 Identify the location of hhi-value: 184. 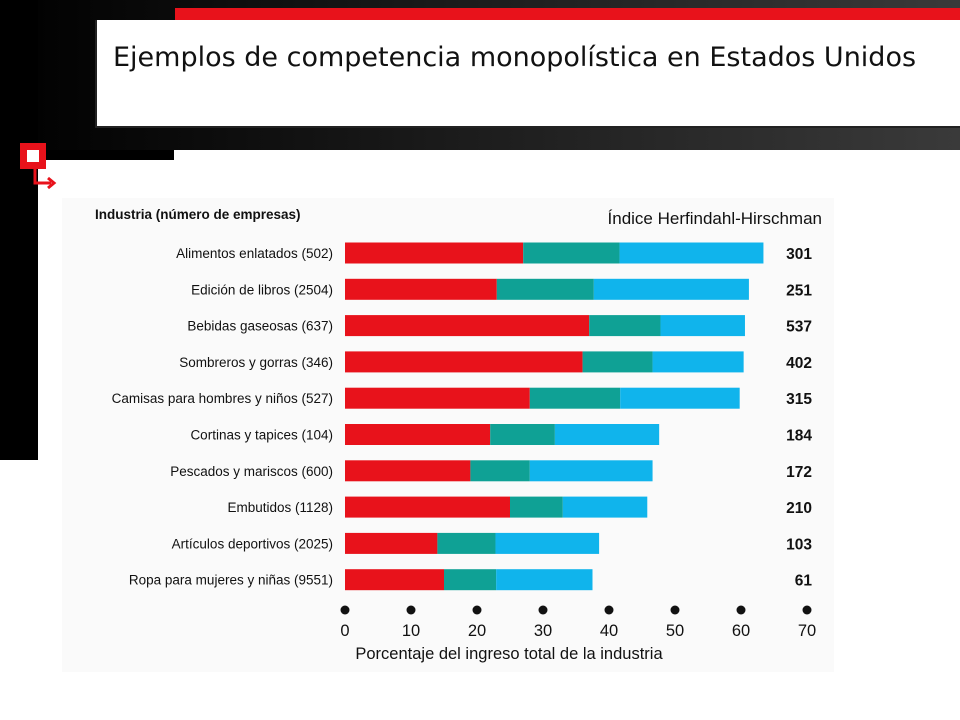
(799, 436).